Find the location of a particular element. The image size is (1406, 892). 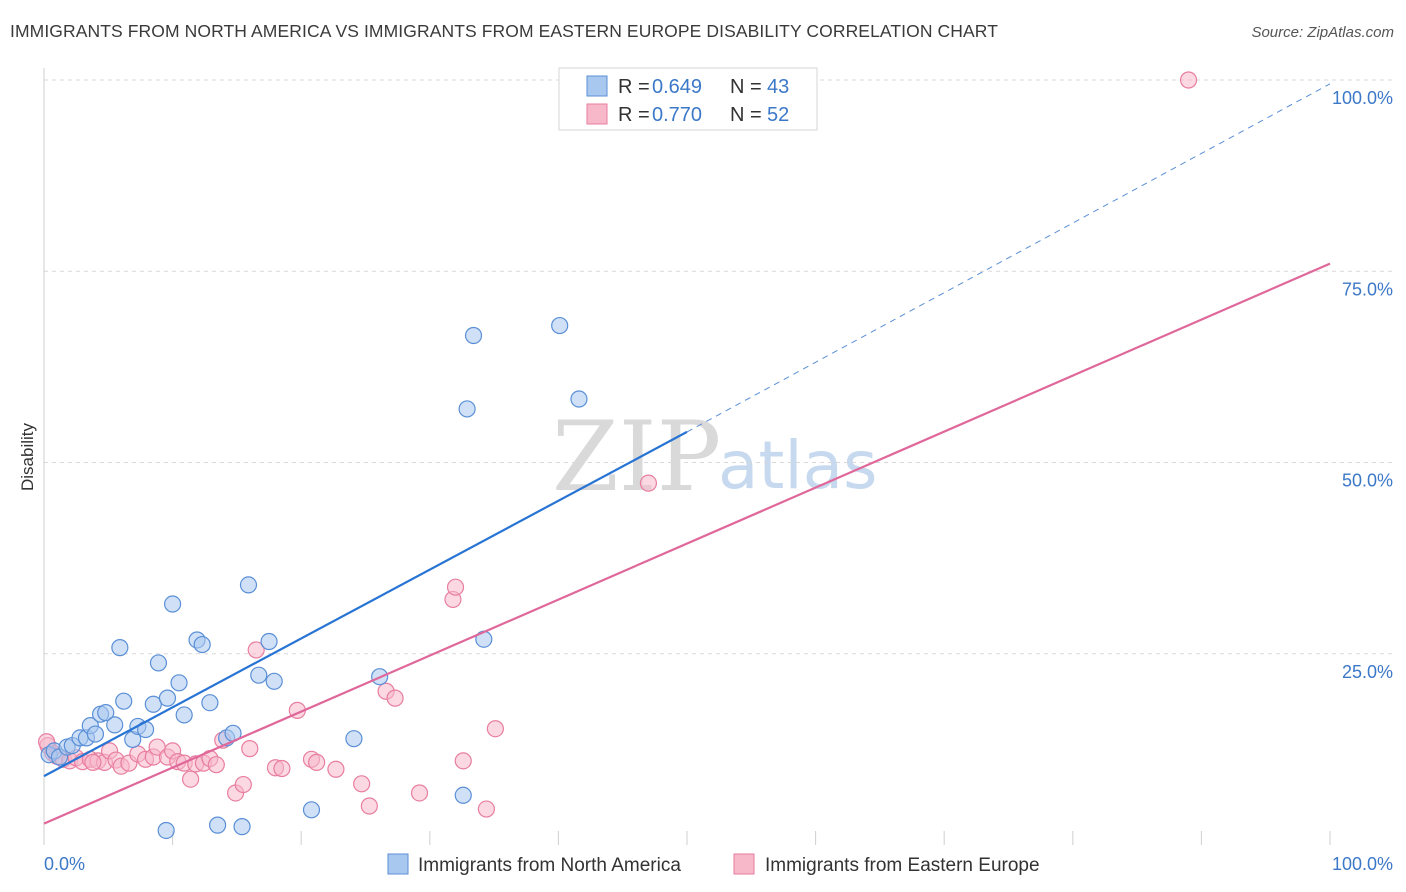

watermark: ZIP atlas is located at coordinates (715, 457).